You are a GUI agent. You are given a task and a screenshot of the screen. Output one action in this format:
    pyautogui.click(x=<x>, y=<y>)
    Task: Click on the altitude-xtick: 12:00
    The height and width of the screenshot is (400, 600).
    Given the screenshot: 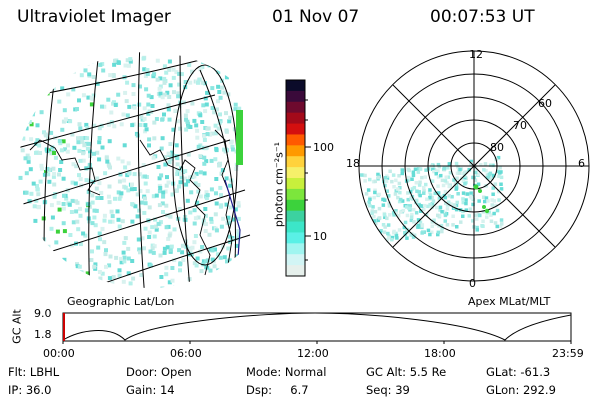 What is the action you would take?
    pyautogui.click(x=313, y=353)
    